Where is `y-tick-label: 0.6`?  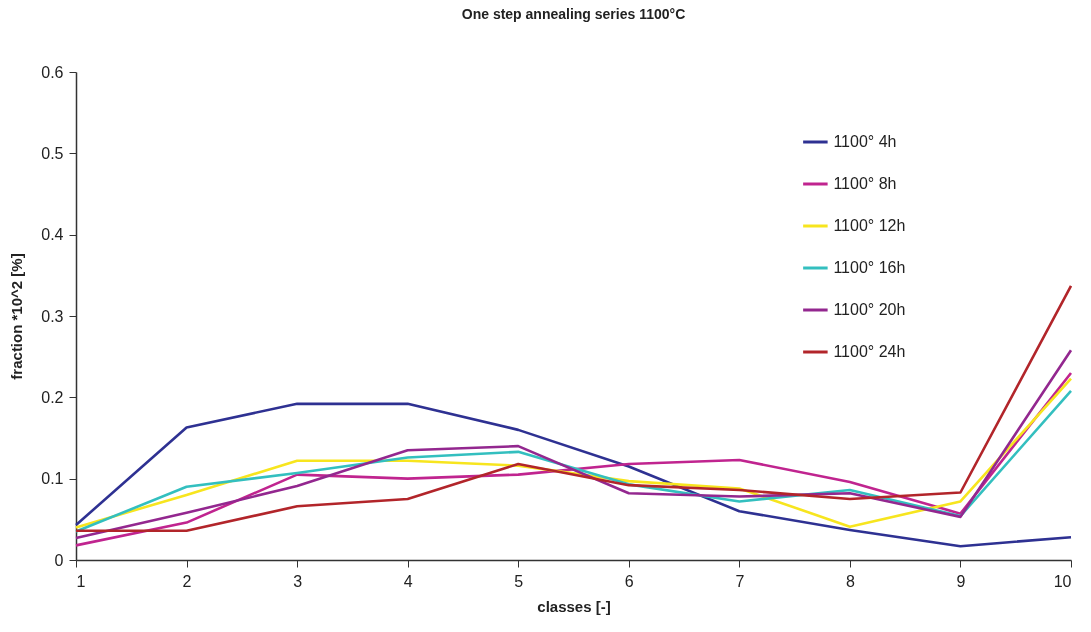 y-tick-label: 0.6 is located at coordinates (52, 72).